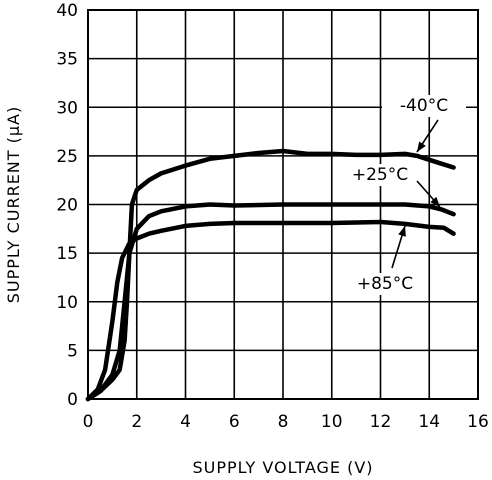  Describe the element at coordinates (72, 351) in the screenshot. I see `y-tick-label: 5` at that location.